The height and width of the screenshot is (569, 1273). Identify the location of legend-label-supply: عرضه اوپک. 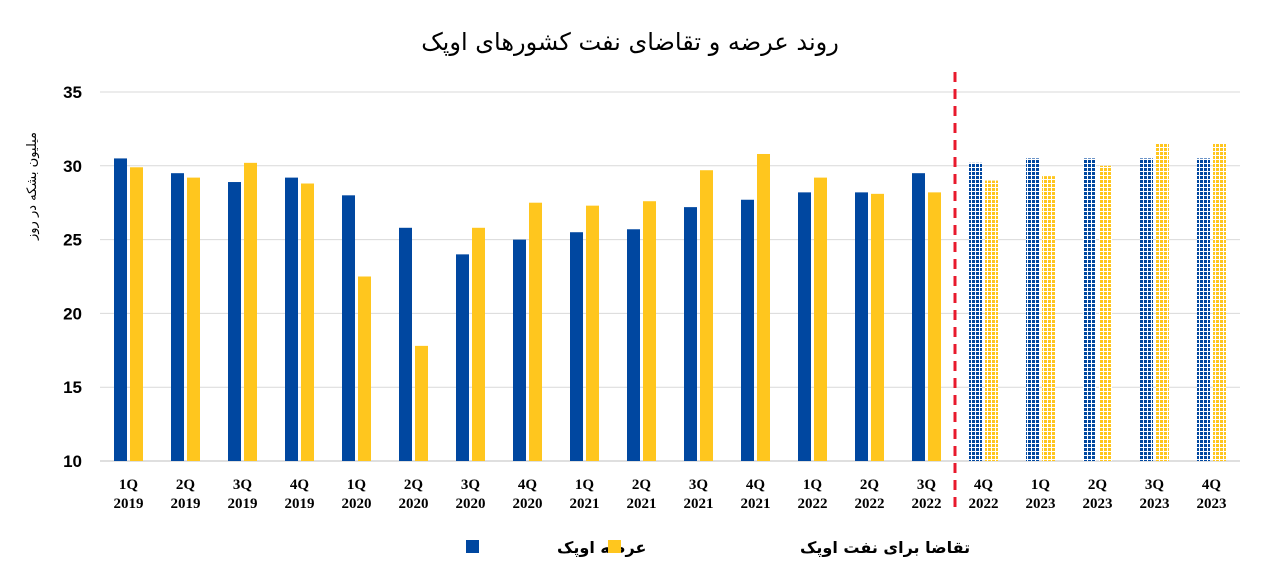
(601, 548).